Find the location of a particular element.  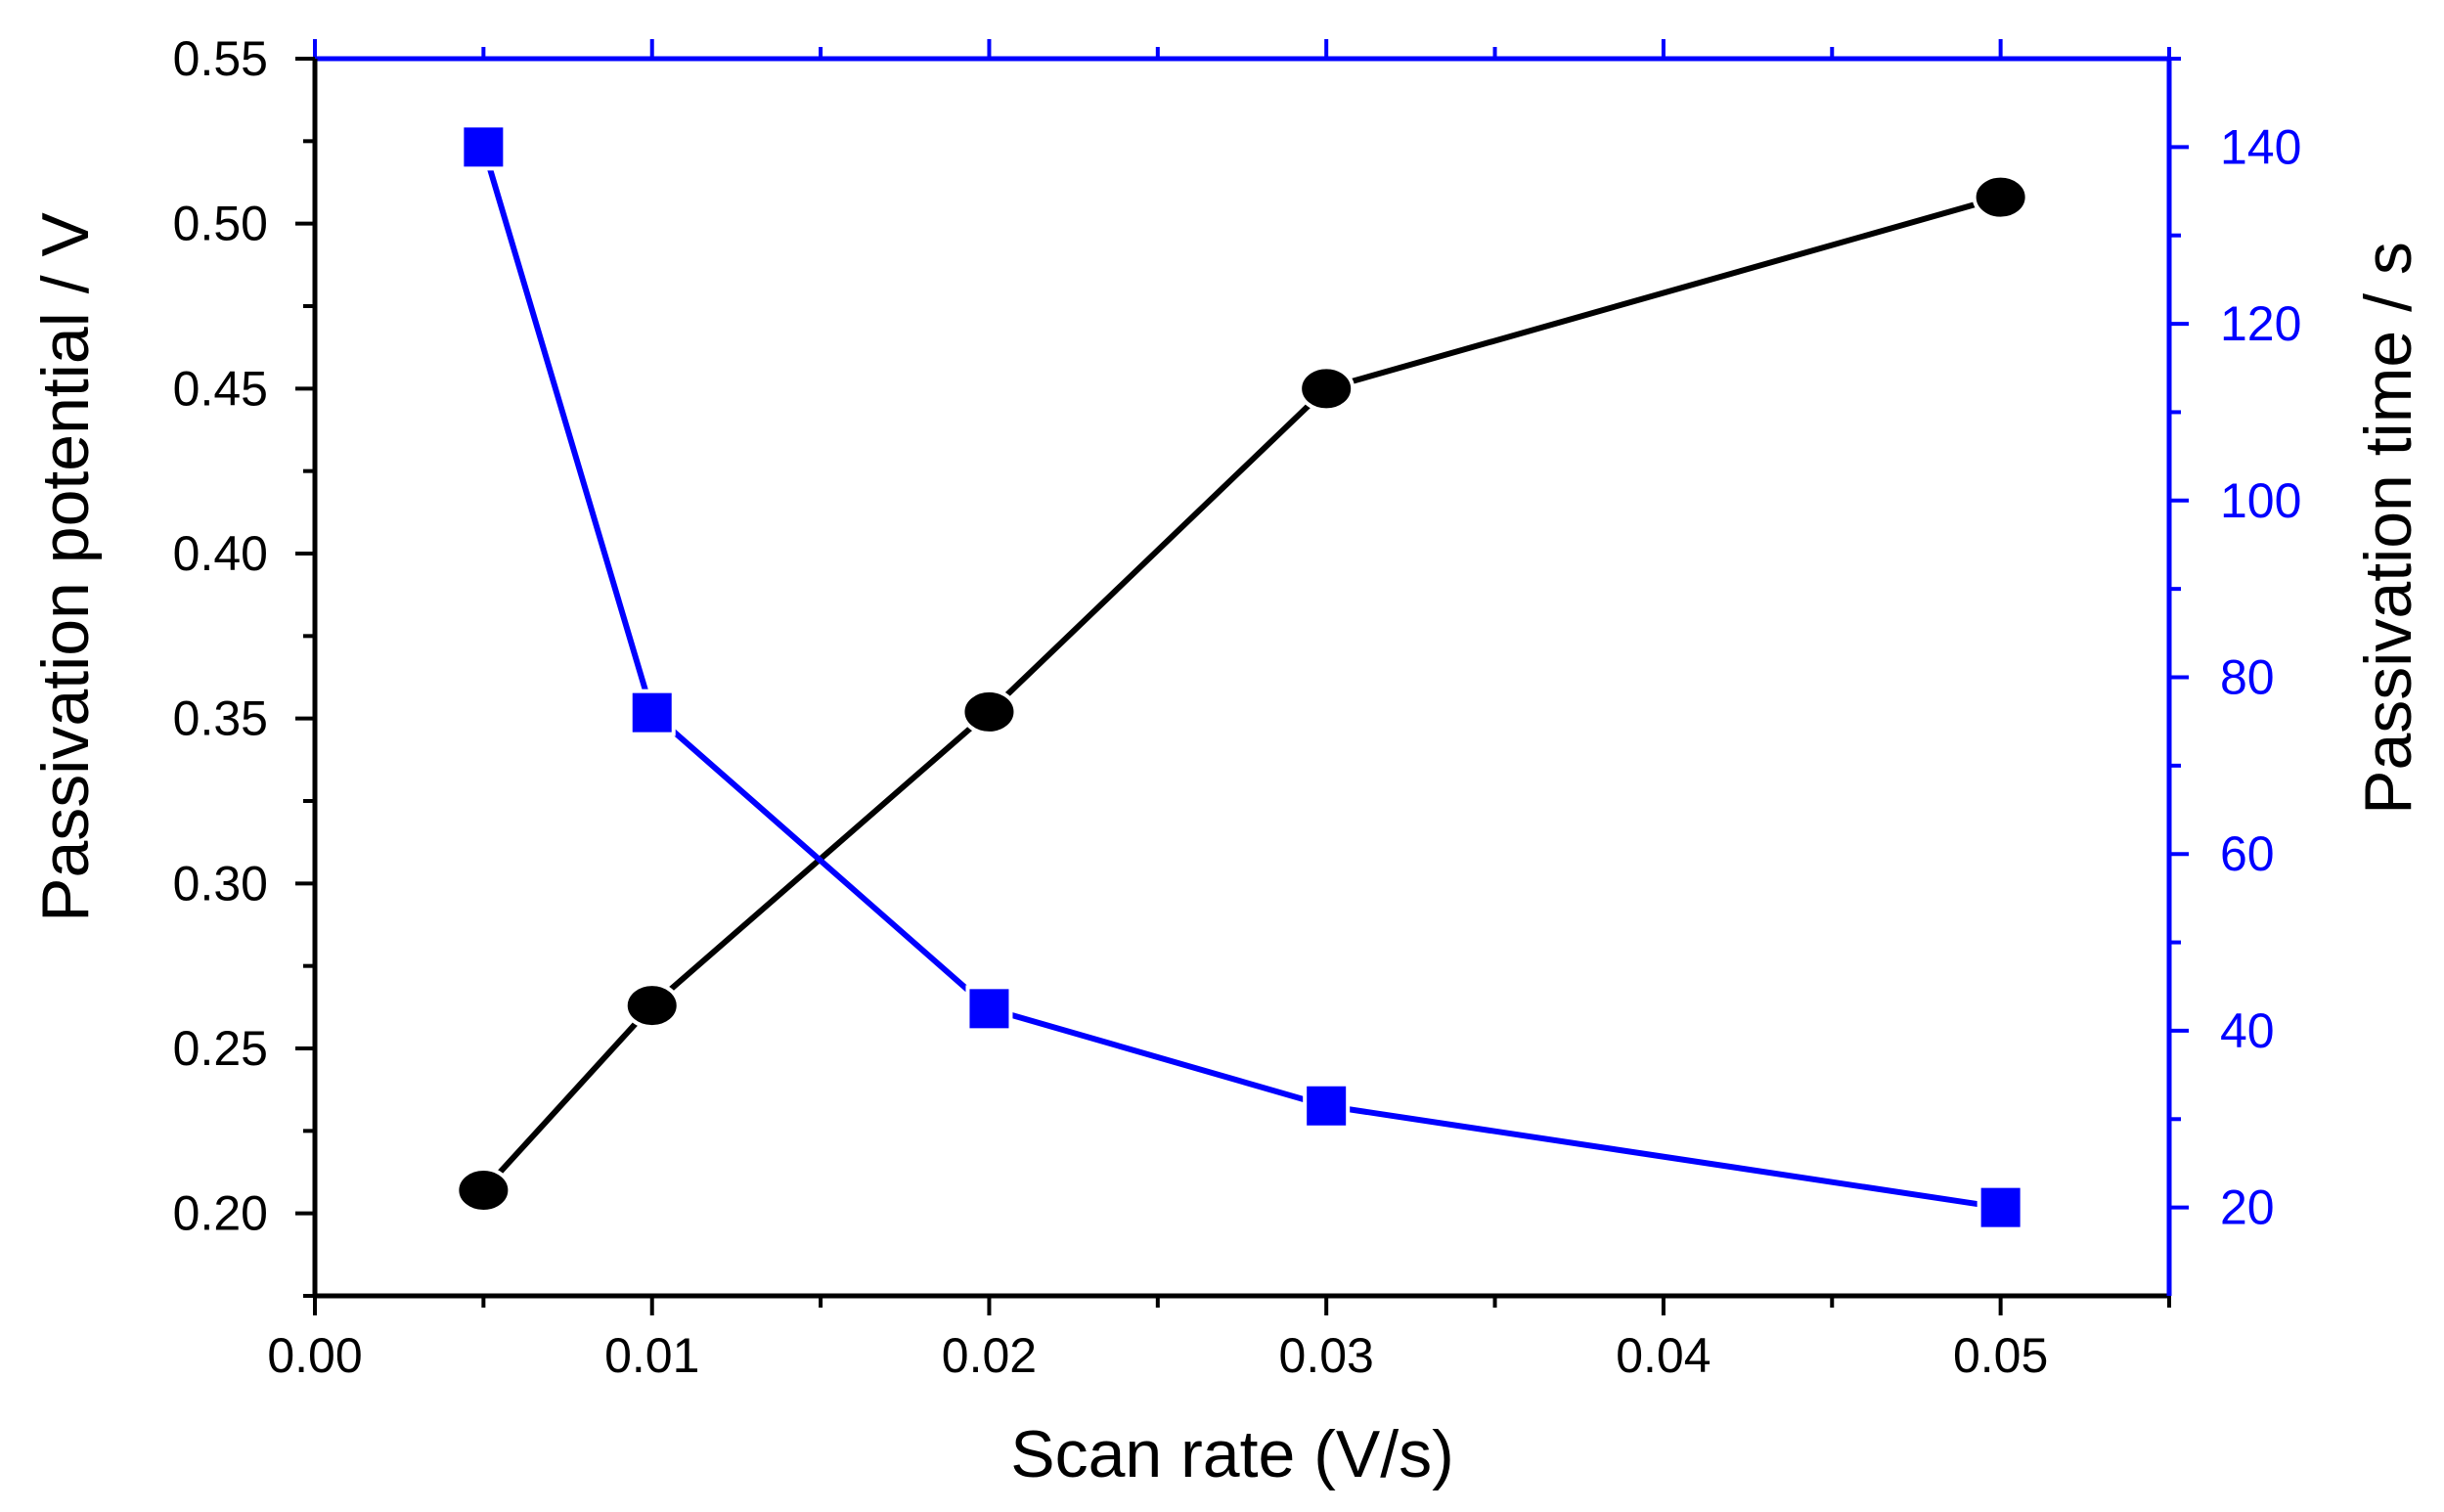

right-y-tick-label: 140 is located at coordinates (2260, 147).